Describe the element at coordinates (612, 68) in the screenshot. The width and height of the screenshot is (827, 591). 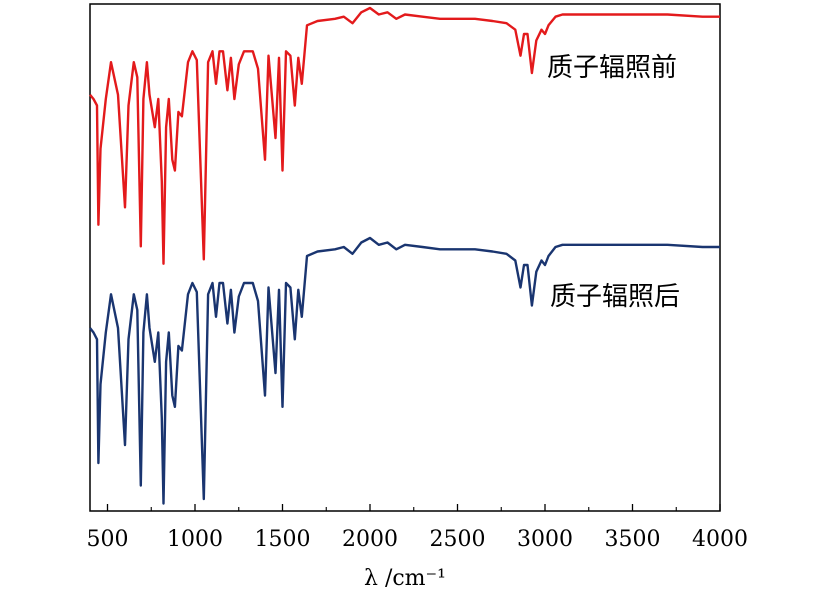
I see `series-label-before: 质子辐照前` at that location.